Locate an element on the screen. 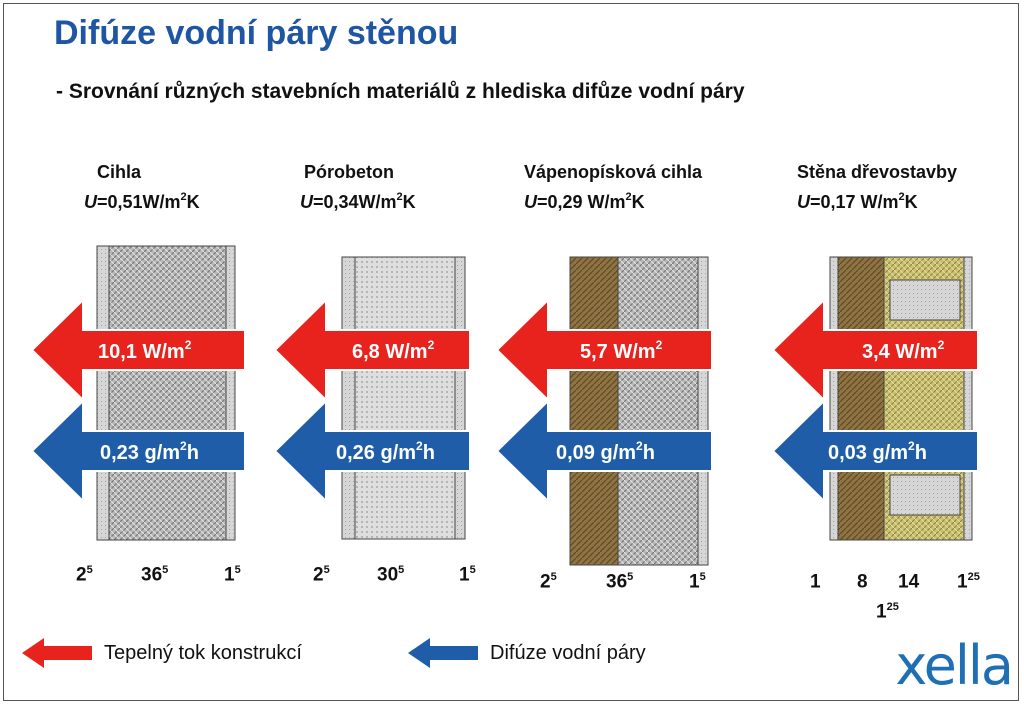 Image resolution: width=1024 pixels, height=706 pixels. heat-arrow-porobeton: 6,8 W/m2 is located at coordinates (372, 350).